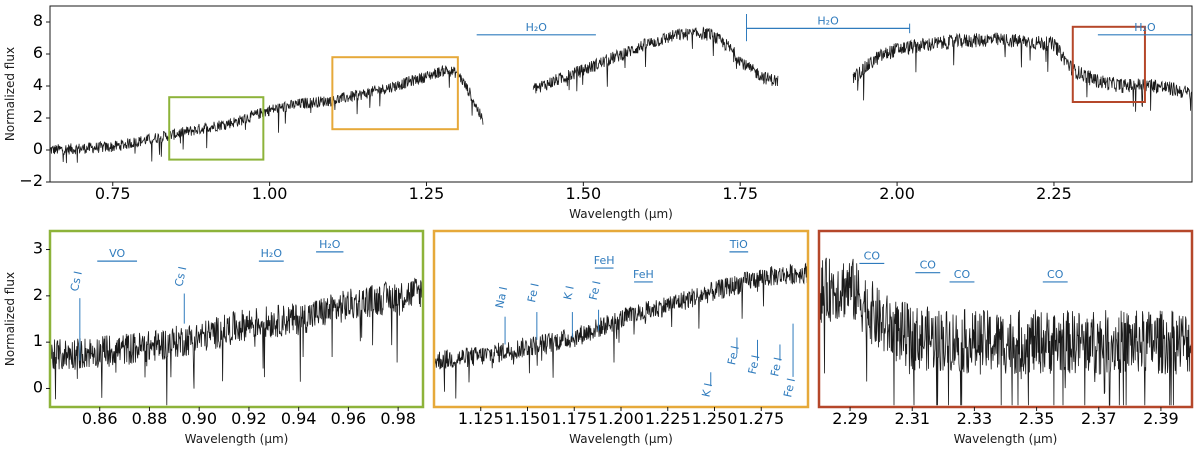  What do you see at coordinates (299, 418) in the screenshot?
I see `x-tick-label: 0.94` at bounding box center [299, 418].